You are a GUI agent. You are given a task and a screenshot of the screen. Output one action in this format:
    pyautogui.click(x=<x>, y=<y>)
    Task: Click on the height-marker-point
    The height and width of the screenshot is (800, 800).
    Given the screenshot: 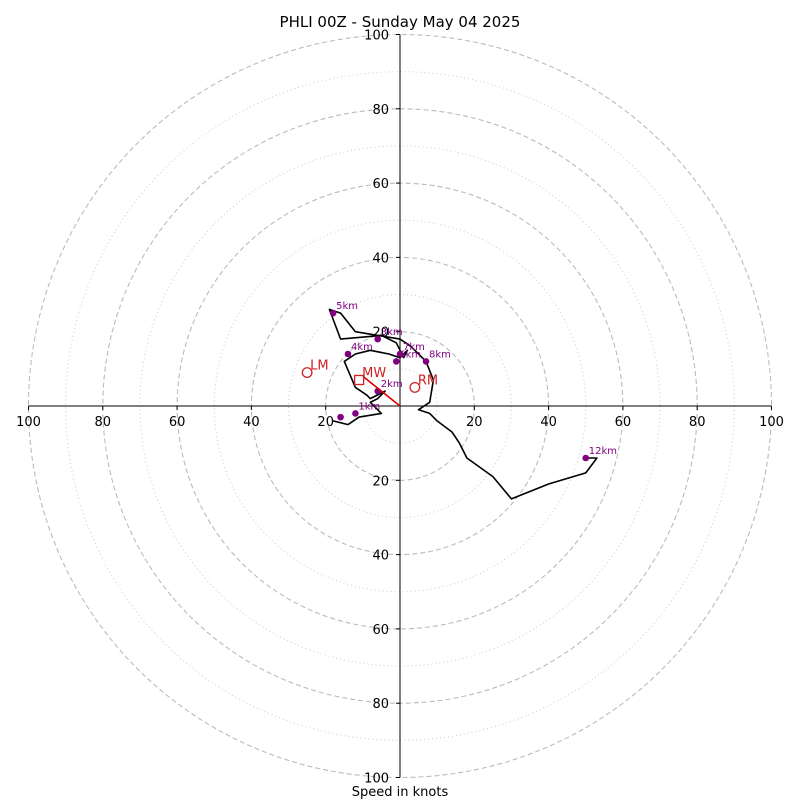 What is the action you would take?
    pyautogui.click(x=340, y=417)
    